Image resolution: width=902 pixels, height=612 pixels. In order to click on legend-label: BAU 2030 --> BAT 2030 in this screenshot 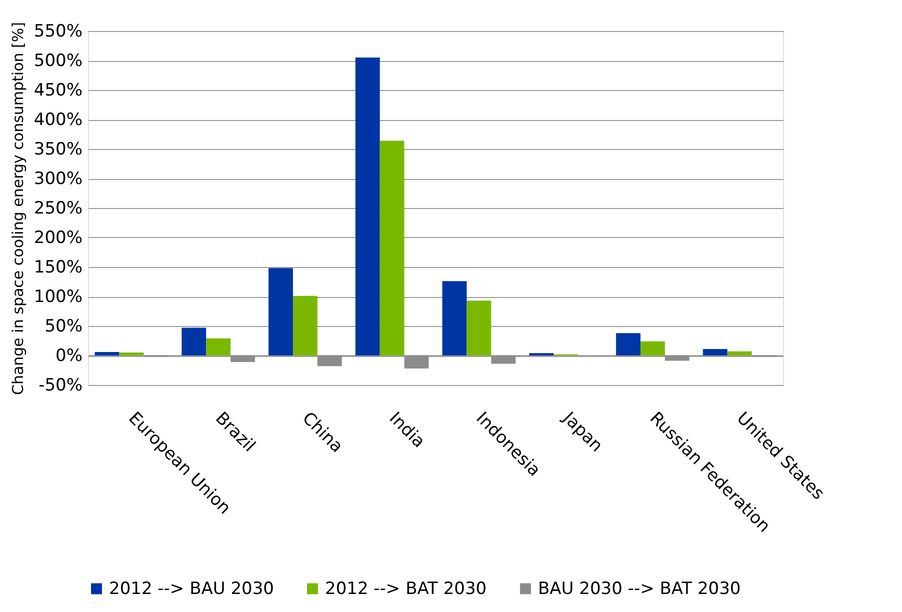, I will do `click(639, 588)`.